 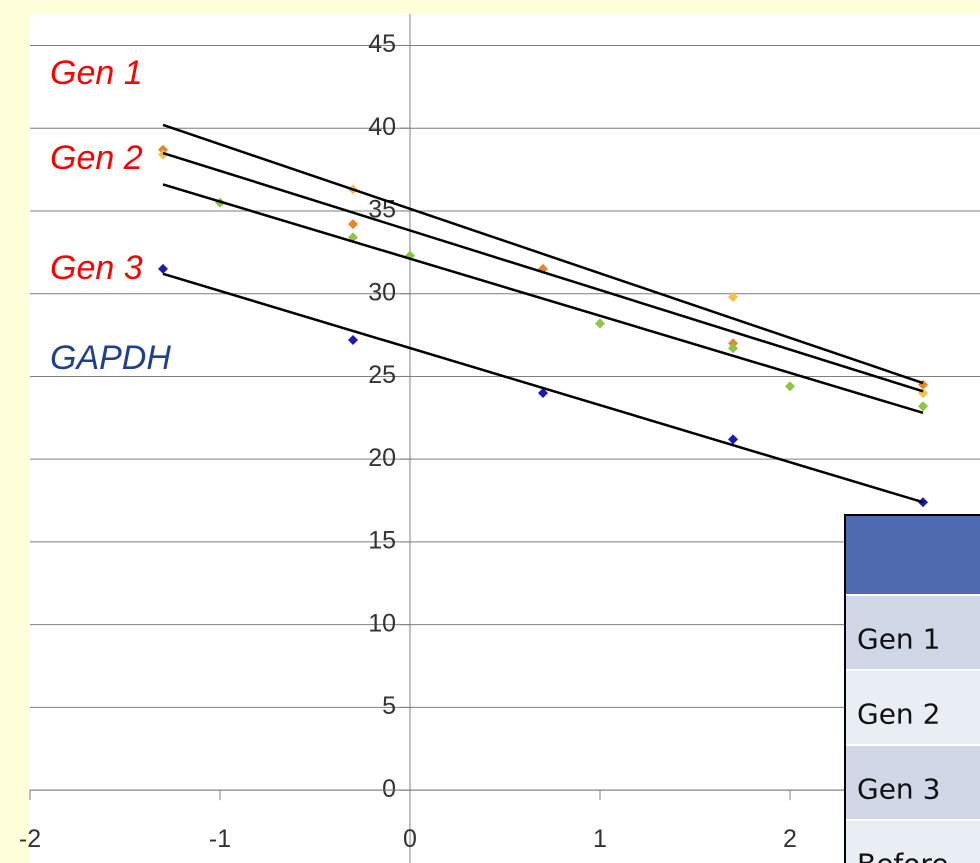 What do you see at coordinates (96, 73) in the screenshot?
I see `annotation: Gen 1` at bounding box center [96, 73].